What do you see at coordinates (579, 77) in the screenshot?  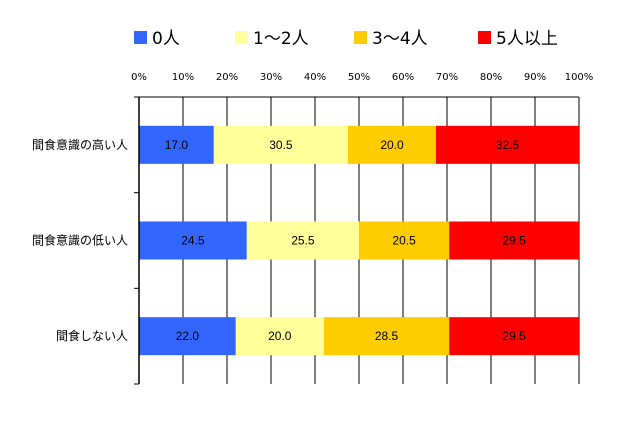 I see `x-tick-label: 100%` at bounding box center [579, 77].